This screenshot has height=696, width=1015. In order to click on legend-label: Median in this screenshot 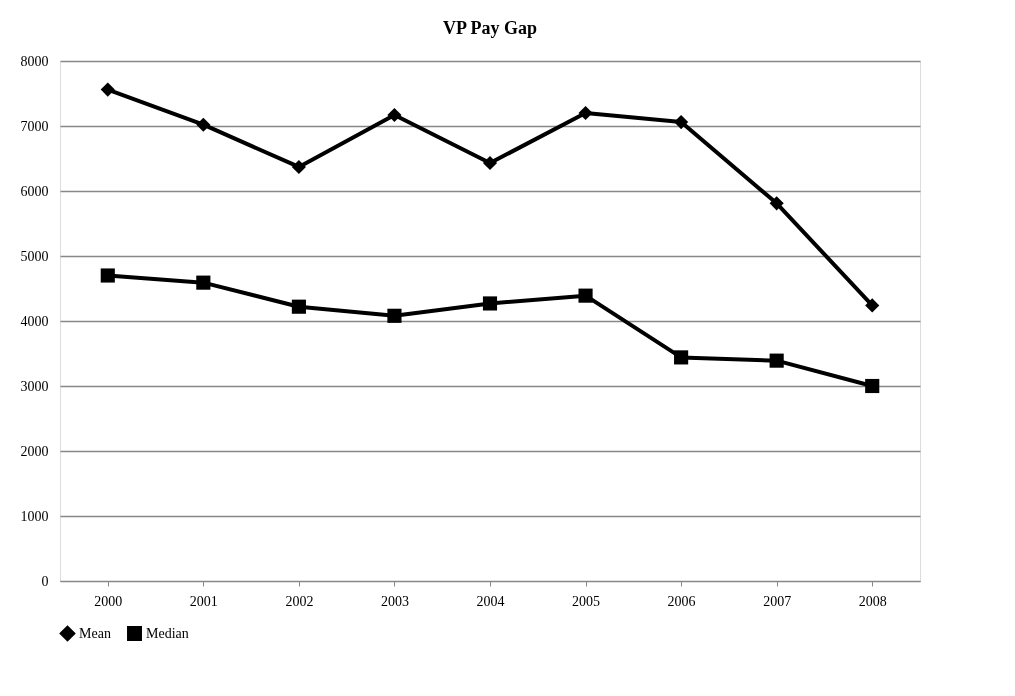, I will do `click(167, 633)`.